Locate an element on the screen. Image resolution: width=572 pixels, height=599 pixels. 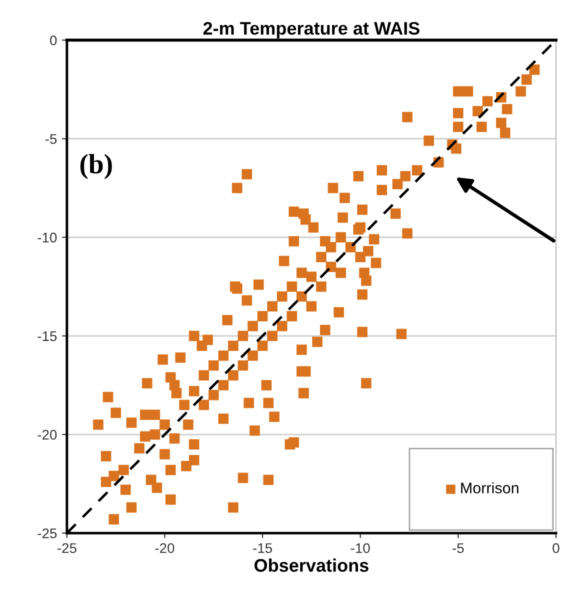
y-tick-label: -10 is located at coordinates (47, 237).